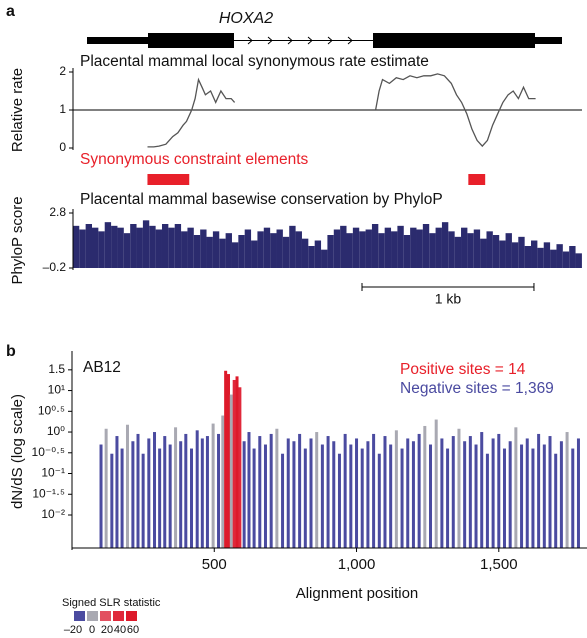 The height and width of the screenshot is (638, 587). Describe the element at coordinates (57, 212) in the screenshot. I see `y-tick-label: 2.8` at that location.